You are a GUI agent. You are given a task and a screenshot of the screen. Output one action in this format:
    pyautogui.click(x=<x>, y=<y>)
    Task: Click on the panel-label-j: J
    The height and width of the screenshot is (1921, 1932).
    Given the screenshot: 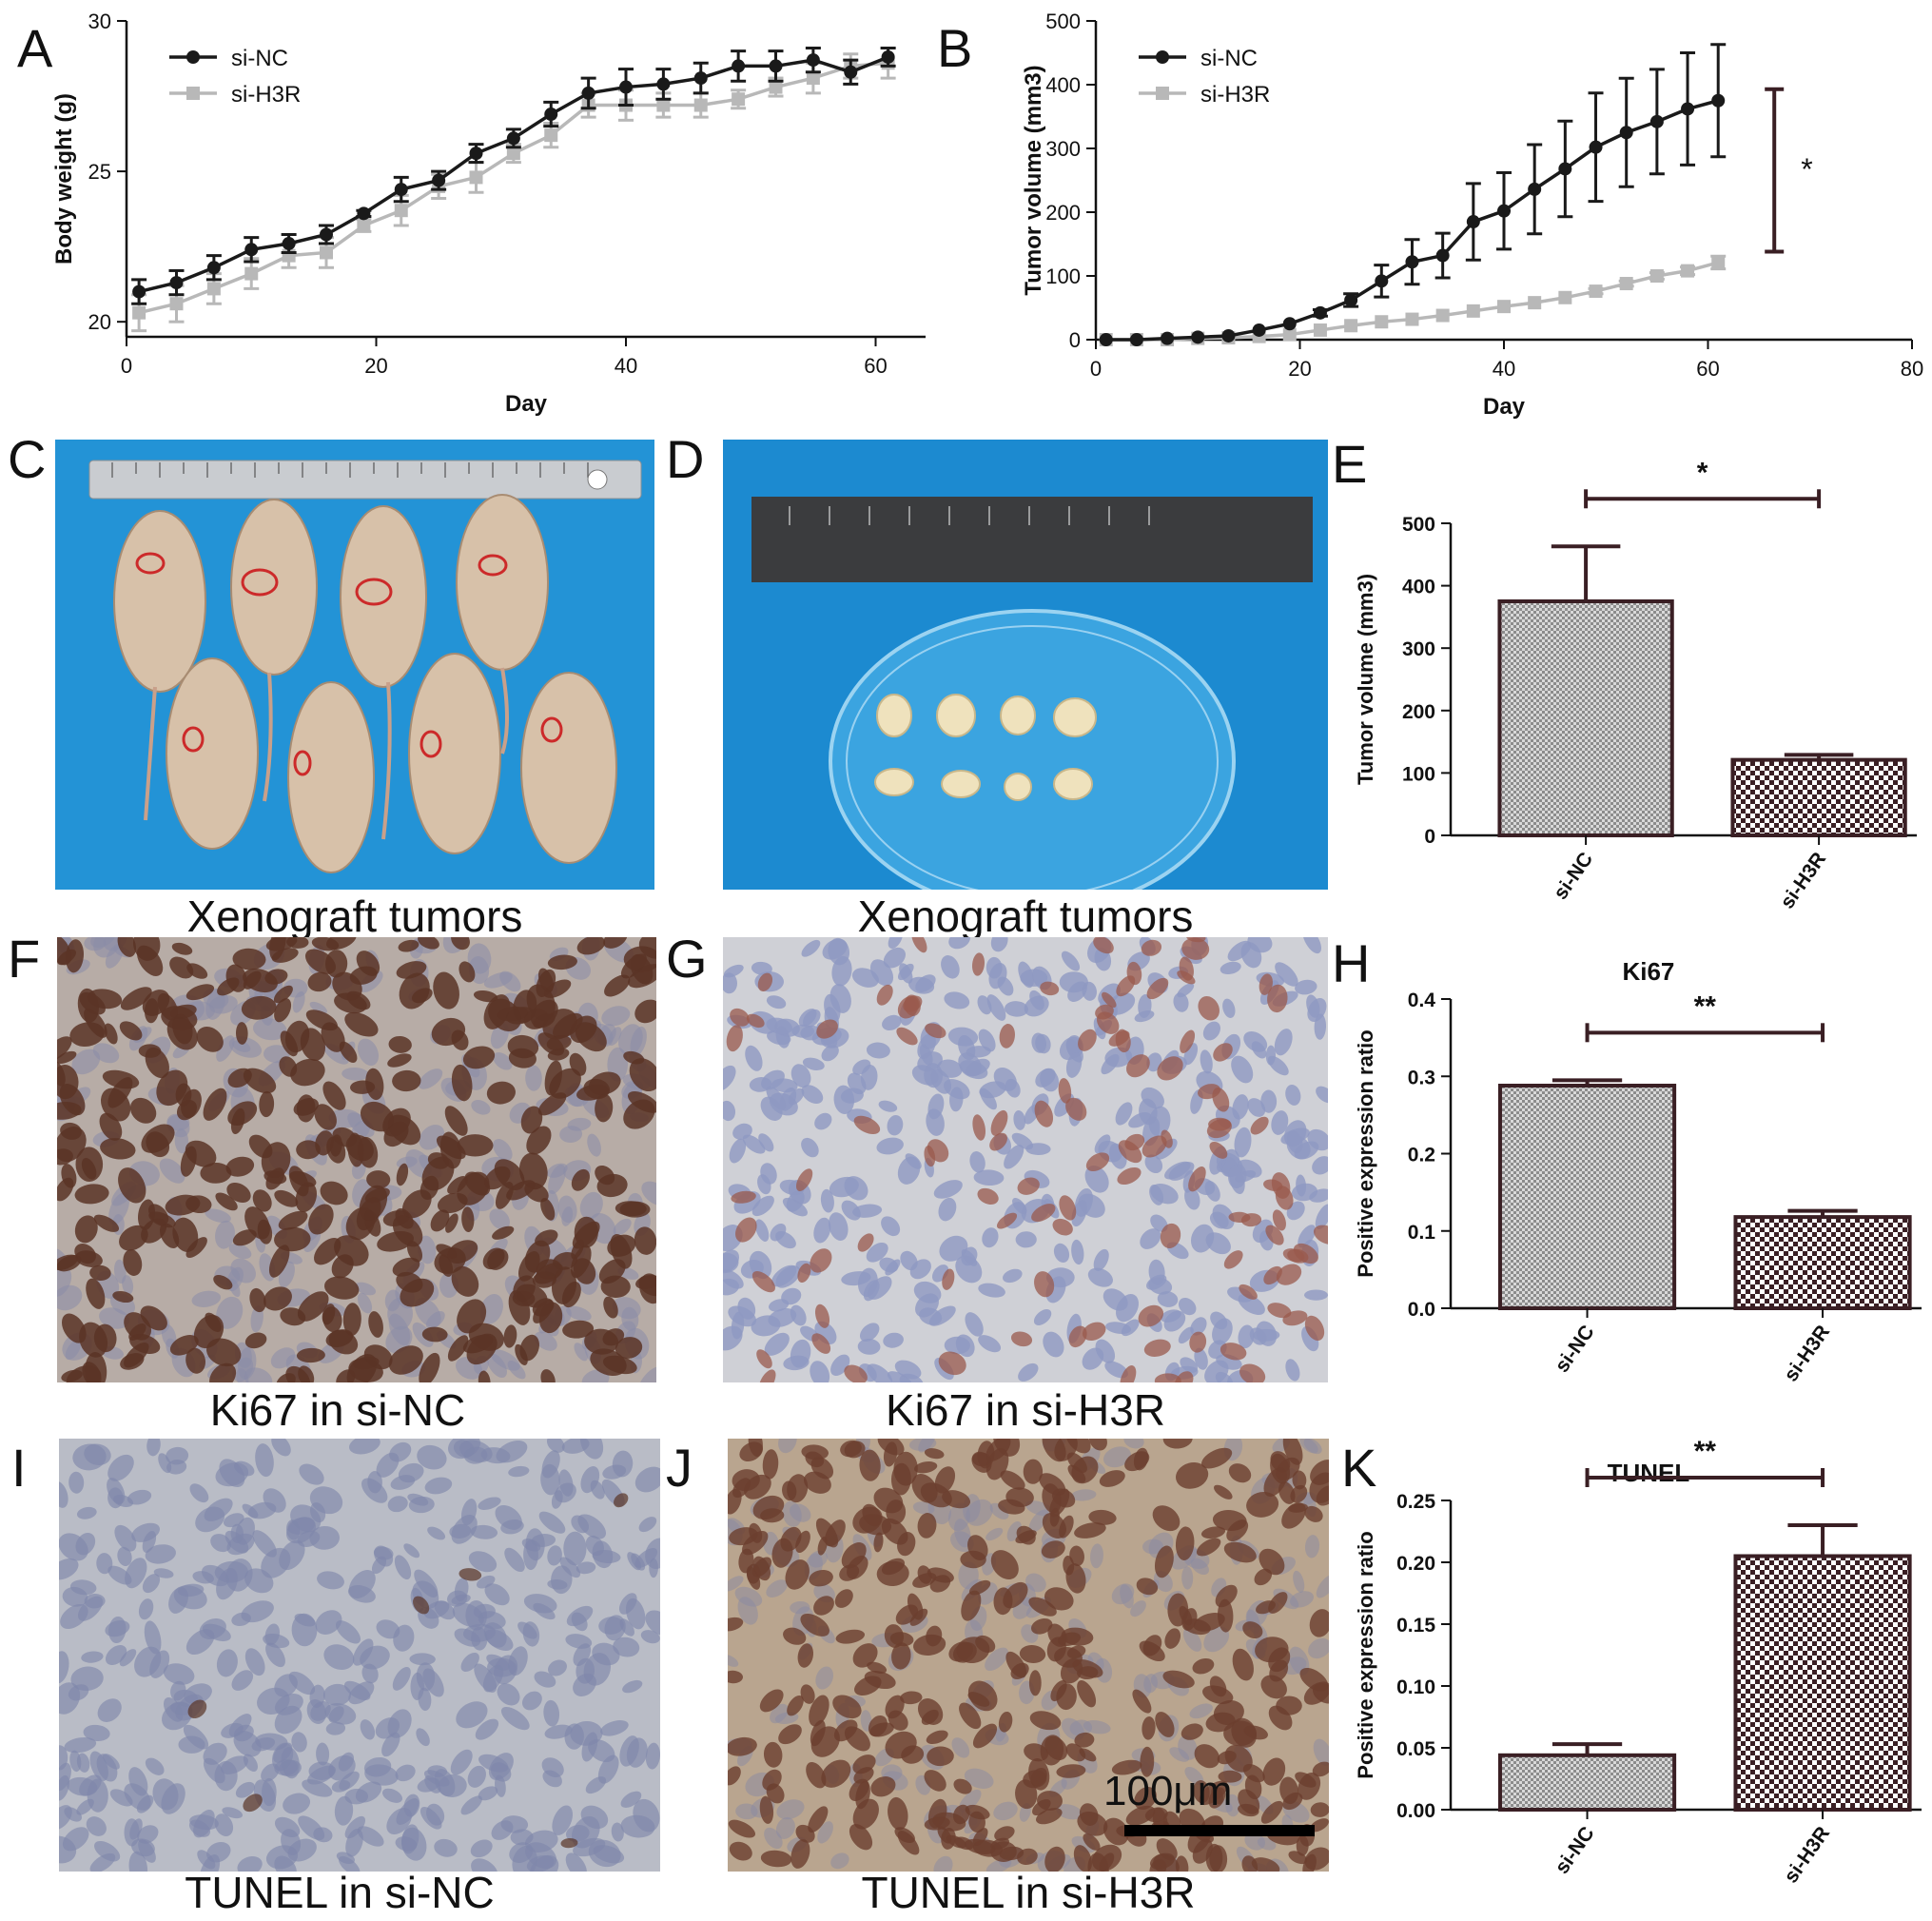 What is the action you would take?
    pyautogui.click(x=679, y=1468)
    